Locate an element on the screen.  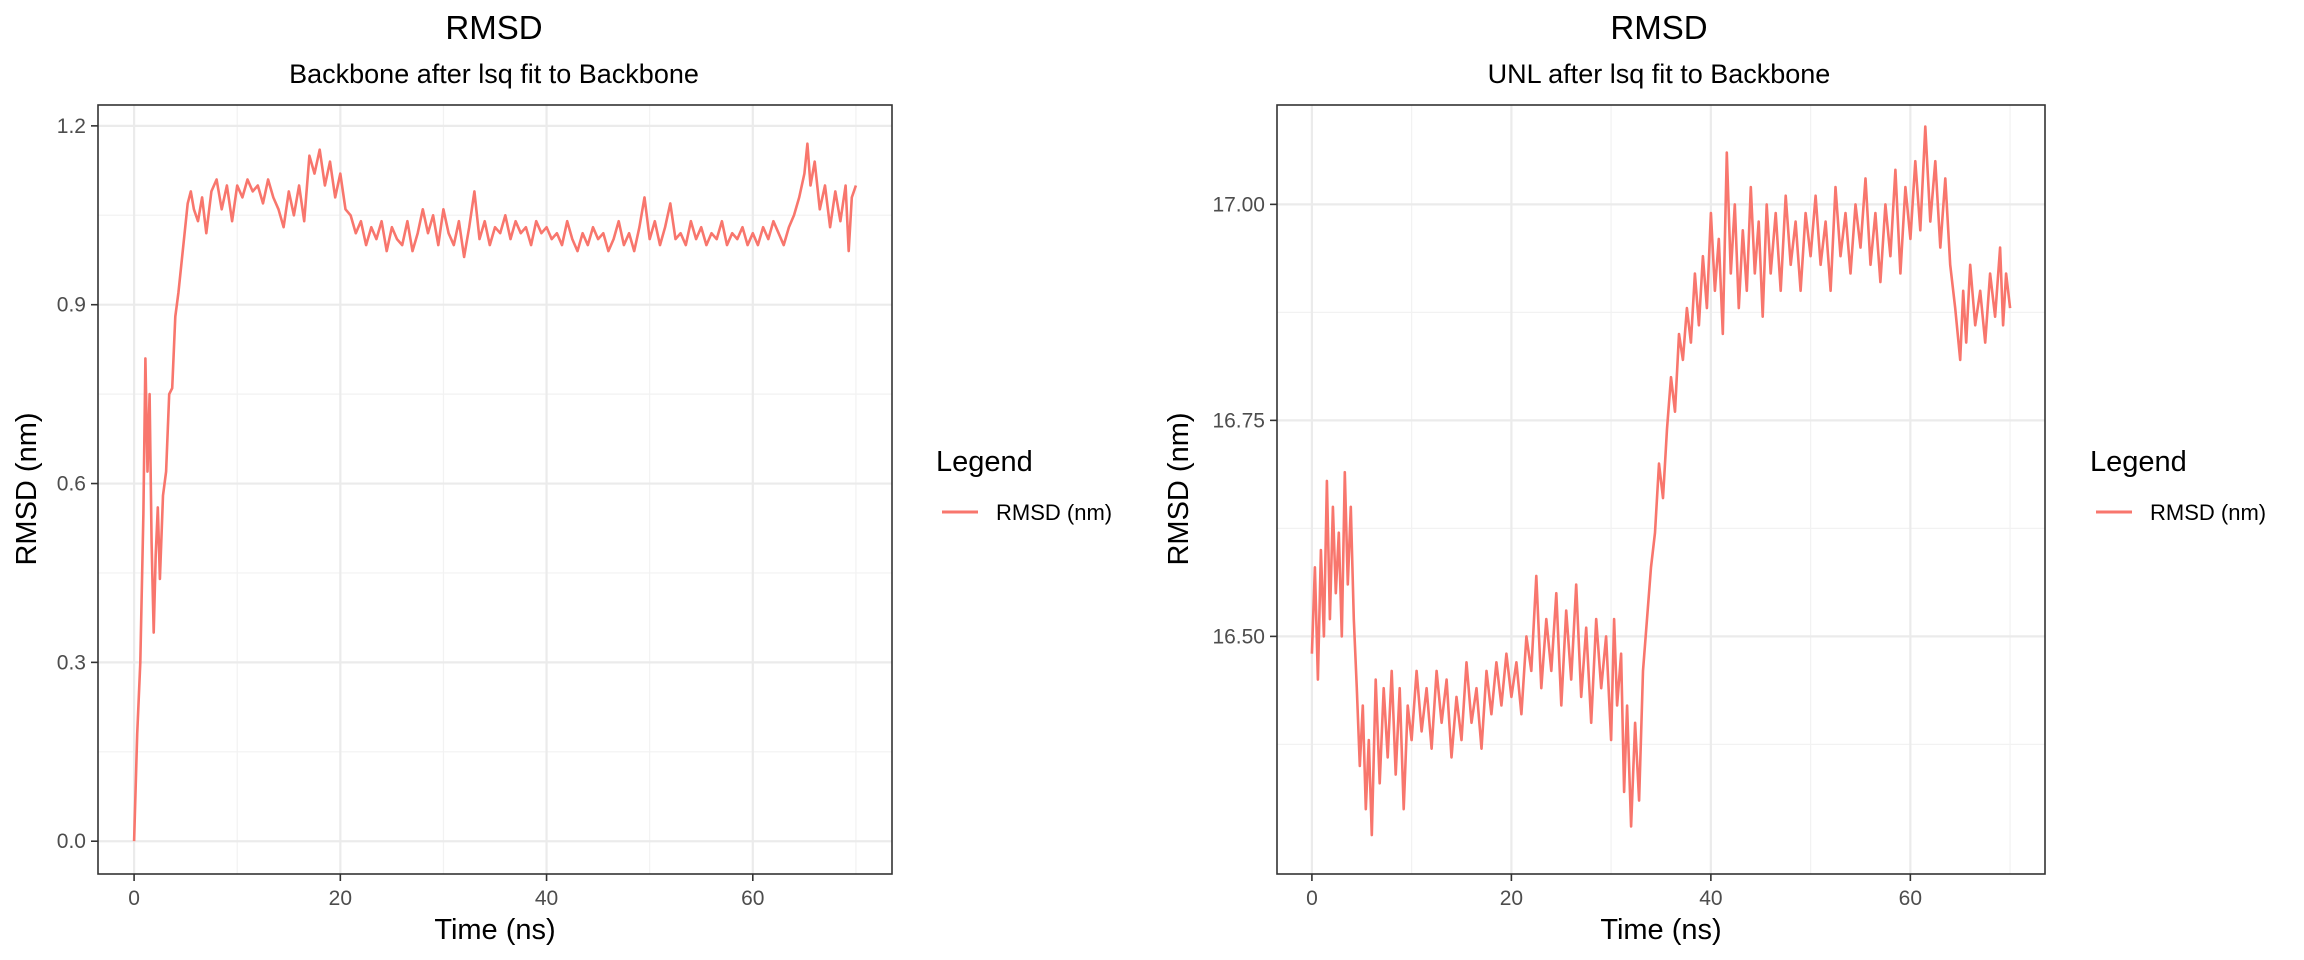
y-tick-label: 16.50 is located at coordinates (1238, 636).